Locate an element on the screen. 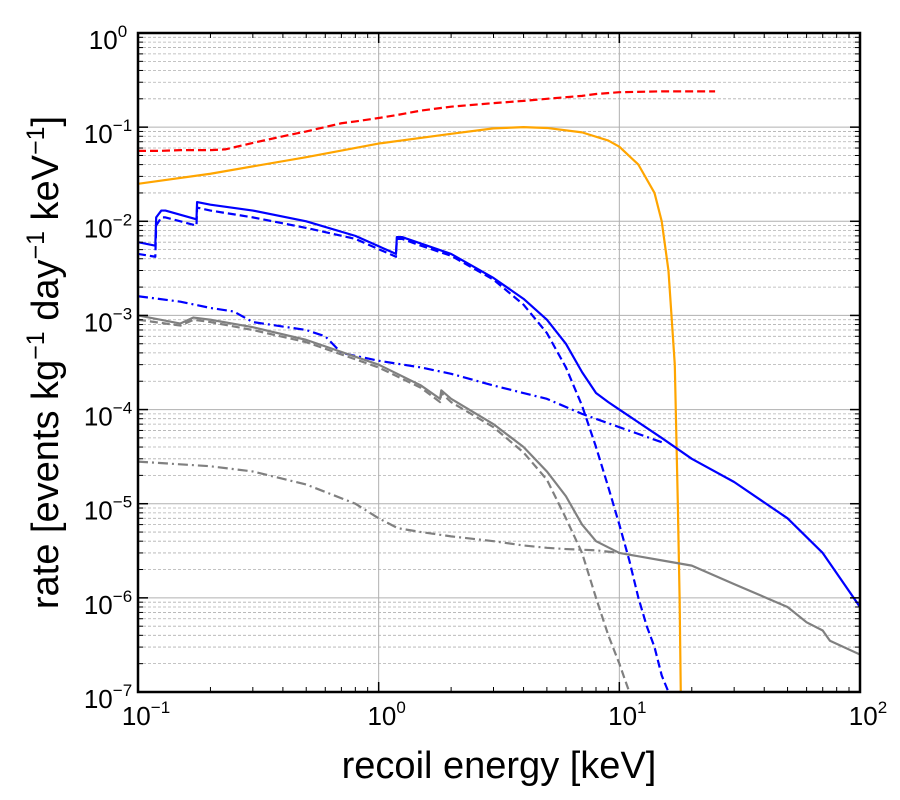  y-tick-label: 10⁻⁴ is located at coordinates (108, 415).